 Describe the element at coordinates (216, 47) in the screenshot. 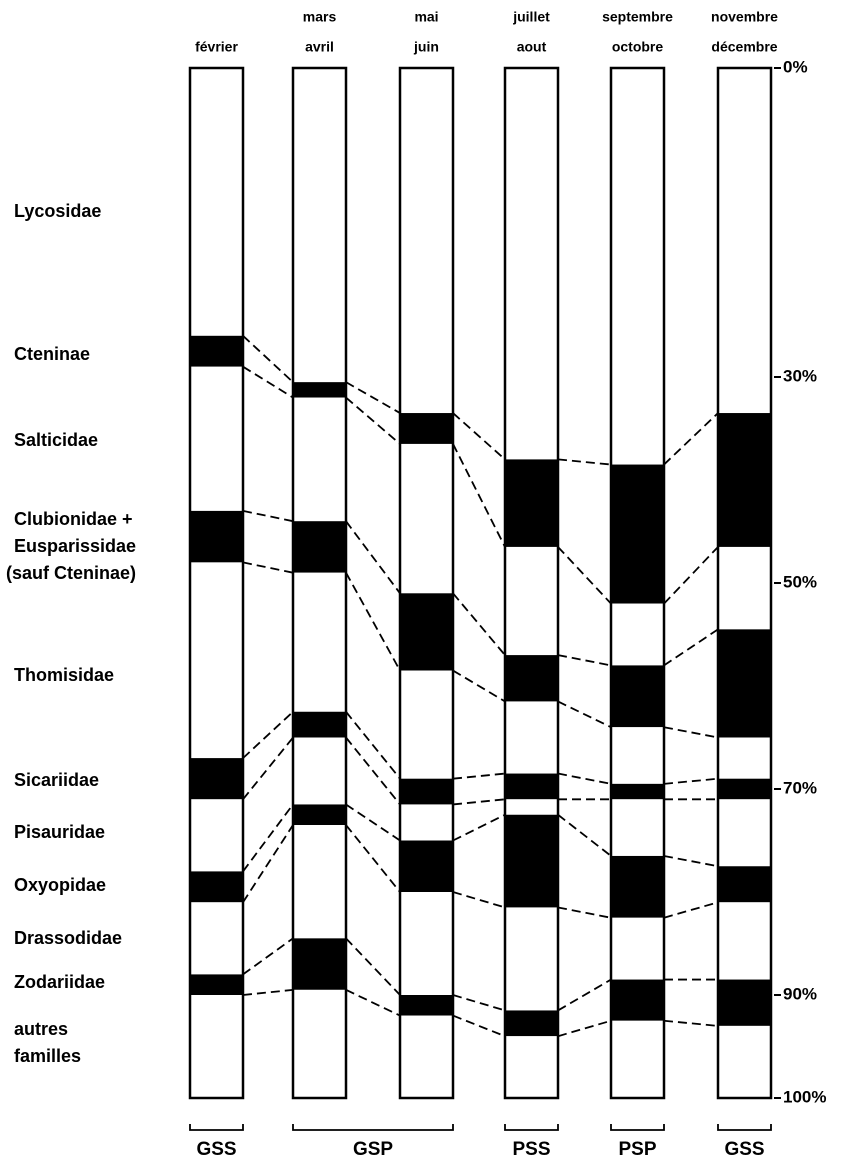

I see `column-label: février` at that location.